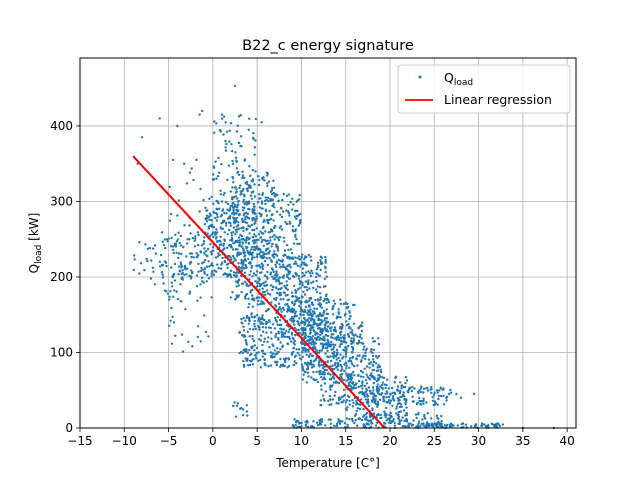 The image size is (640, 480). Describe the element at coordinates (522, 441) in the screenshot. I see `x-tick-label: 35` at that location.